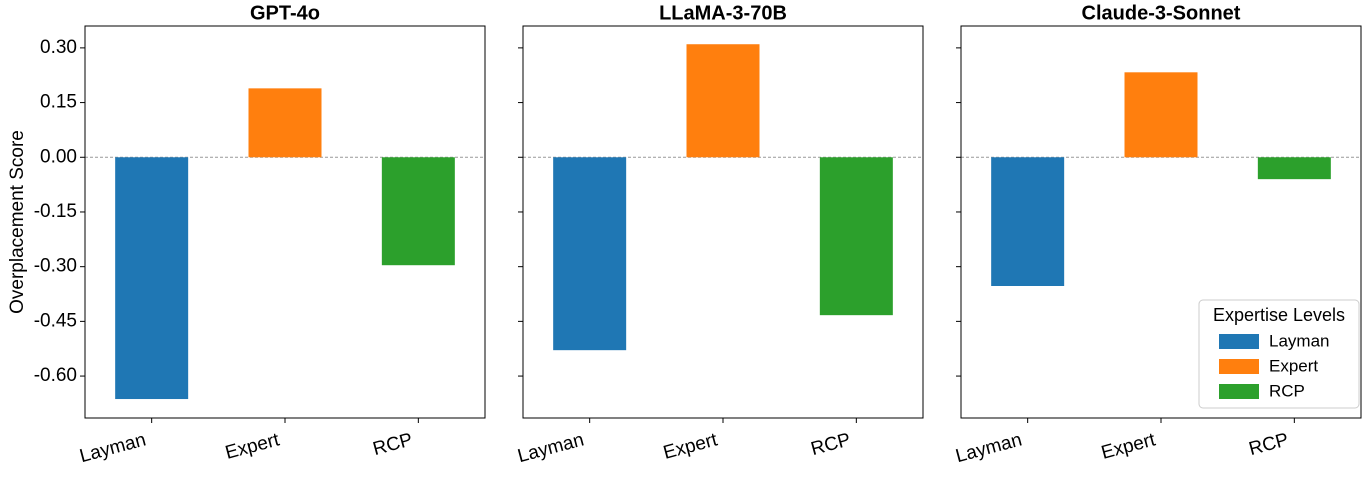  What do you see at coordinates (1279, 315) in the screenshot?
I see `legend-title: Expertise Levels` at bounding box center [1279, 315].